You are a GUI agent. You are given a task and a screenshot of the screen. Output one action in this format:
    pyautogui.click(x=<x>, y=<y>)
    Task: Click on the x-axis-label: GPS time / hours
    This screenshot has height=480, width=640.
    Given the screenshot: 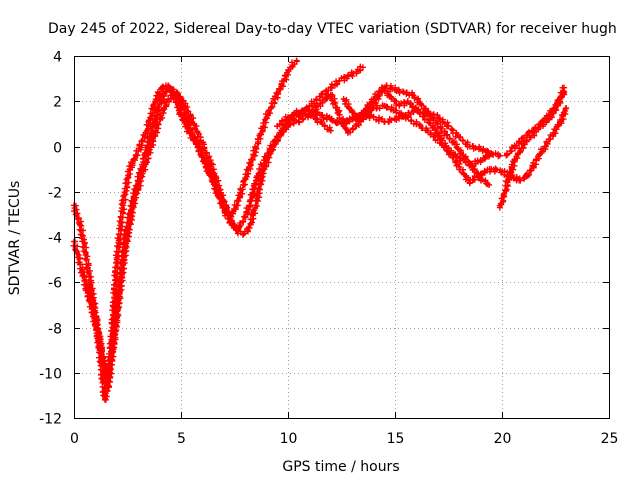 What is the action you would take?
    pyautogui.click(x=340, y=467)
    